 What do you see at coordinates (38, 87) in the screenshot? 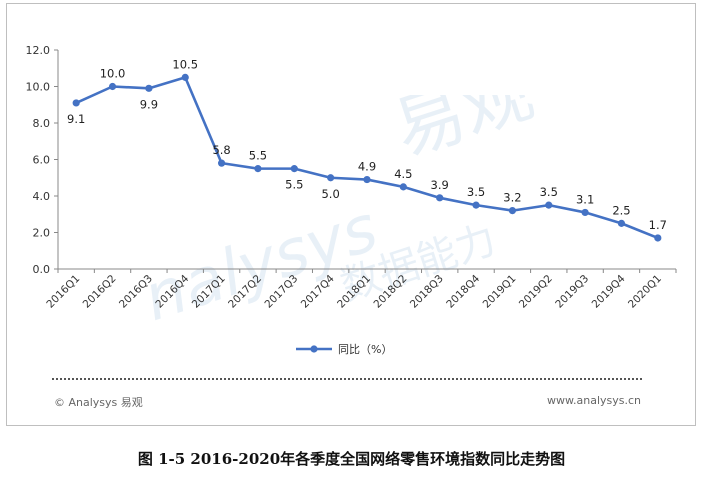
I see `y-tick-label: 10.0` at bounding box center [38, 87].